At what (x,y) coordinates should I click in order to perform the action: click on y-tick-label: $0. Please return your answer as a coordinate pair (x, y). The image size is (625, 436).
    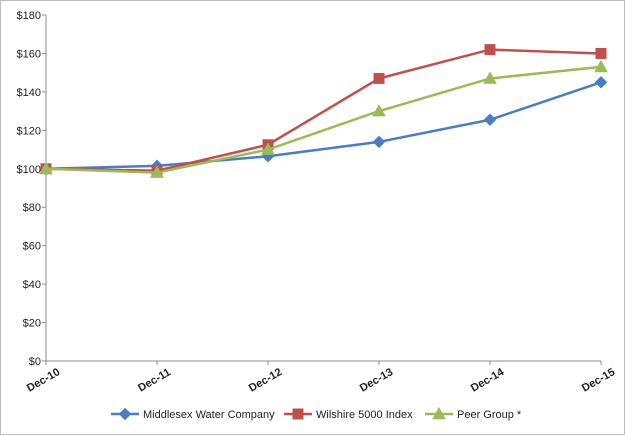
    Looking at the image, I should click on (35, 362).